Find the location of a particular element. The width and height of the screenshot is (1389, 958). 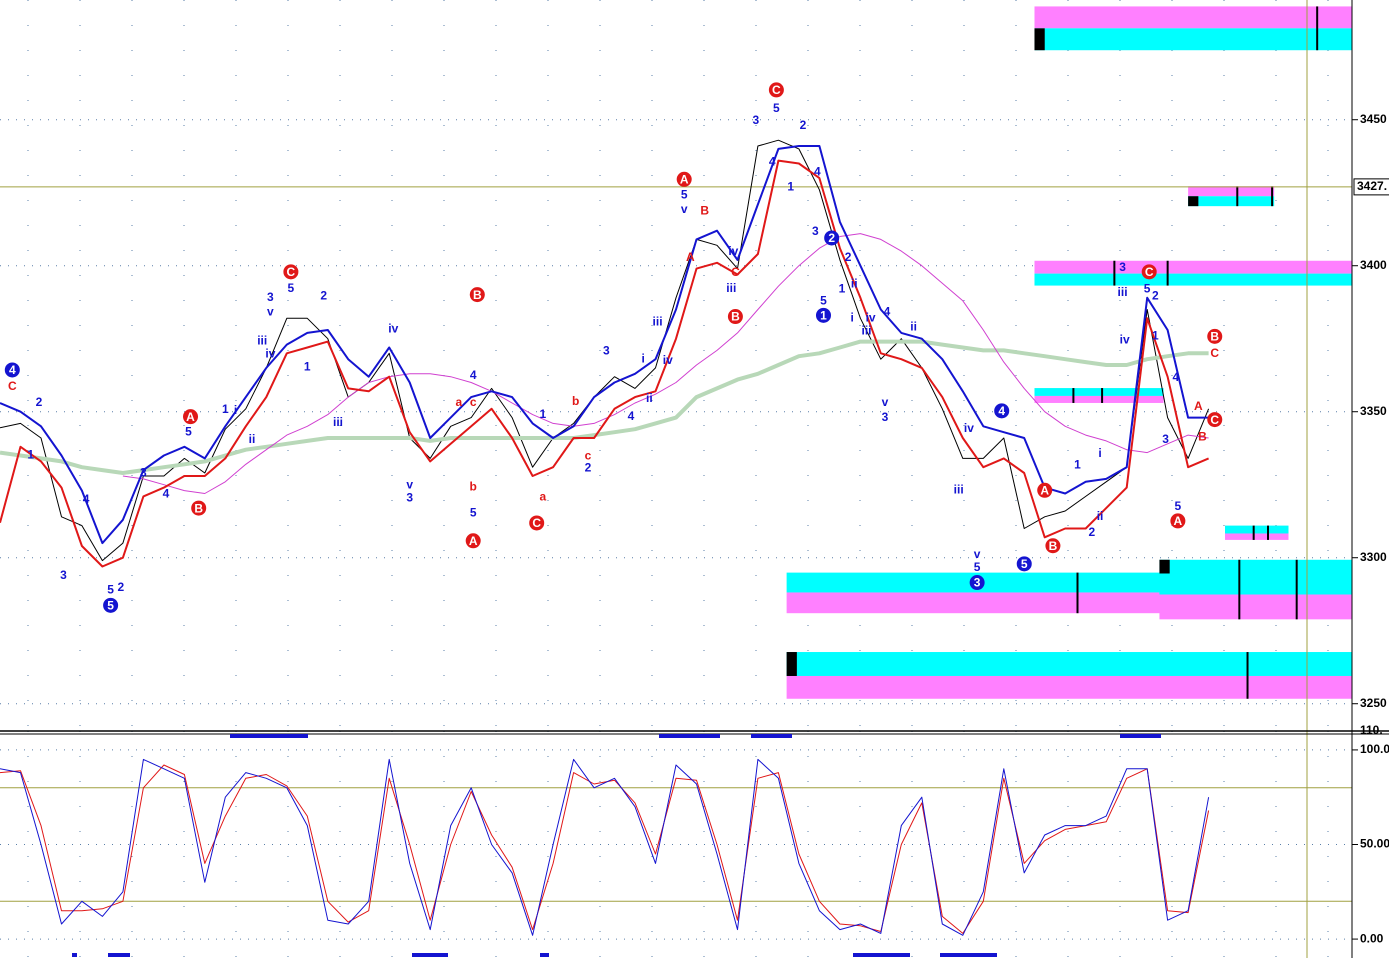

y-tick-label: 3400 is located at coordinates (1373, 265).